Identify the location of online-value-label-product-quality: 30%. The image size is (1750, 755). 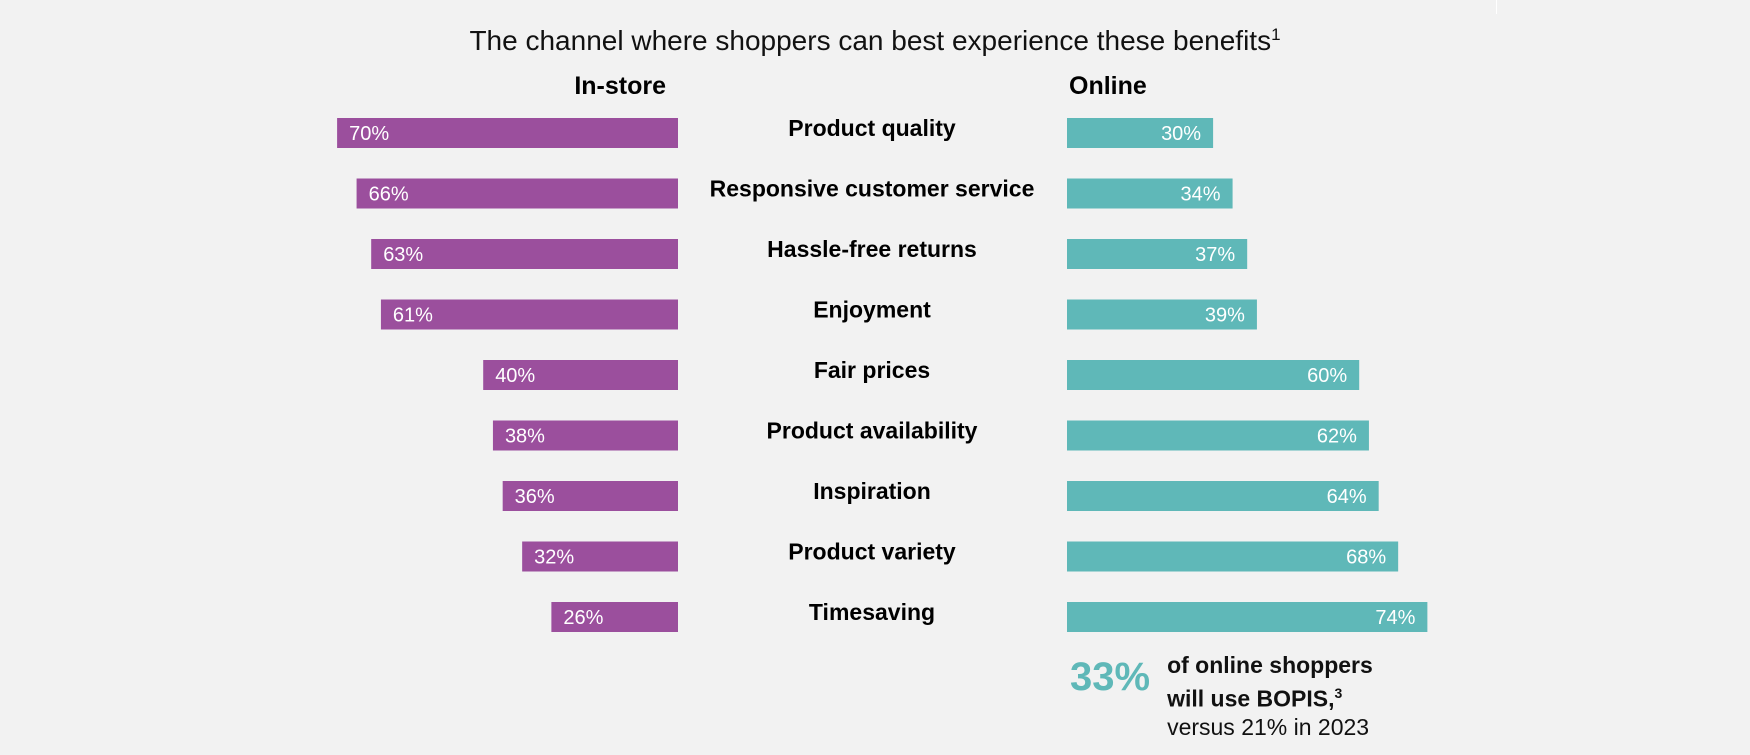
(1181, 134).